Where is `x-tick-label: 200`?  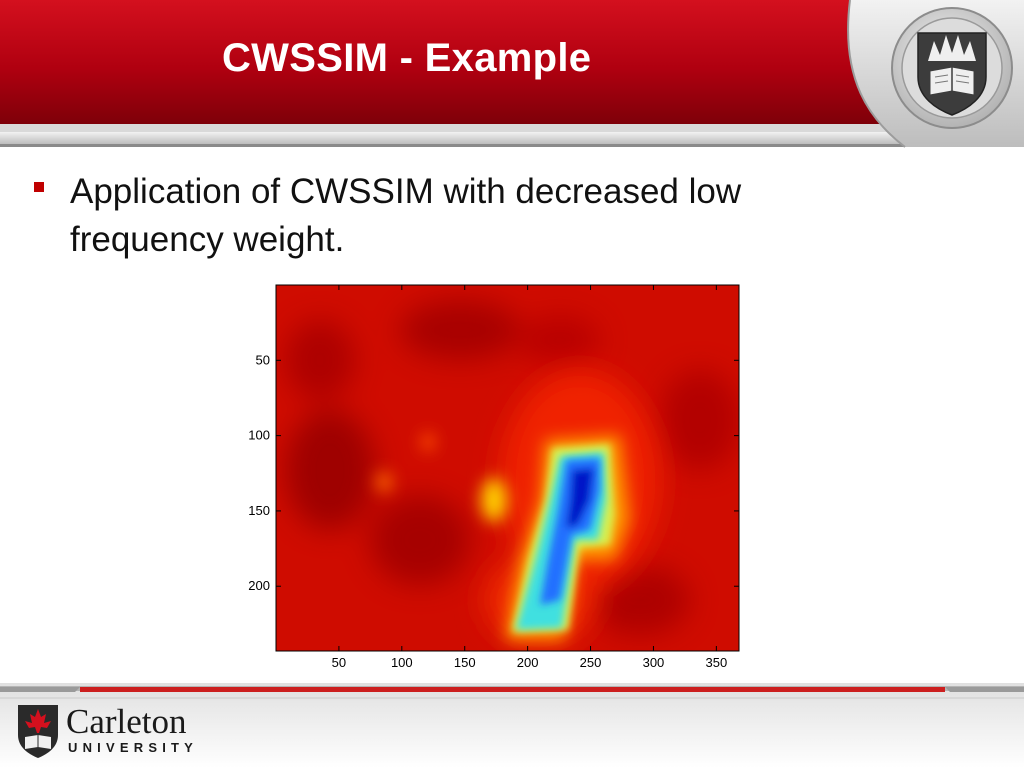 x-tick-label: 200 is located at coordinates (528, 662).